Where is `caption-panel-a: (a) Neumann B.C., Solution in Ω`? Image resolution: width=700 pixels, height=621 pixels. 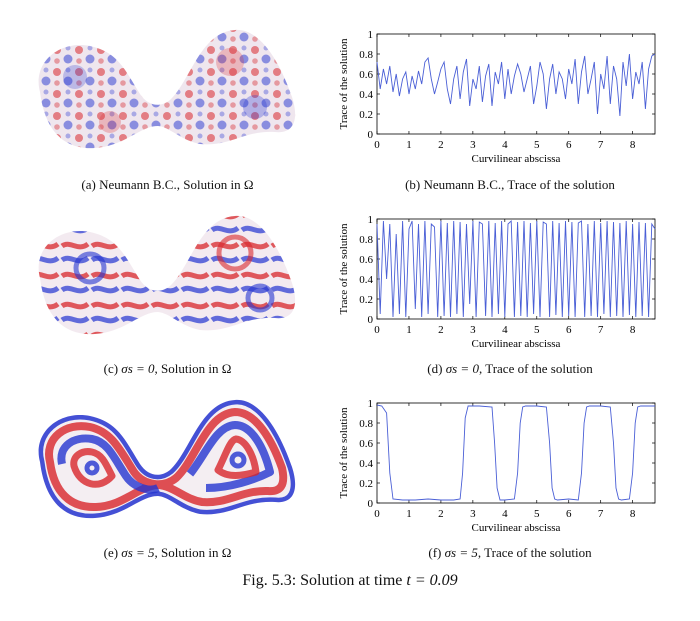
caption-panel-a: (a) Neumann B.C., Solution in Ω is located at coordinates (167, 184).